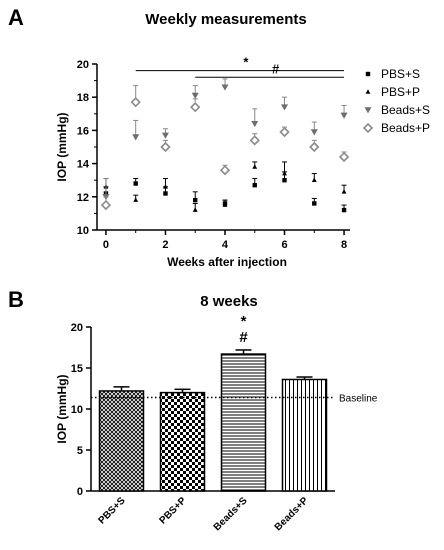 The height and width of the screenshot is (550, 444). I want to click on chart-b-bar-Beads+S, so click(243, 422).